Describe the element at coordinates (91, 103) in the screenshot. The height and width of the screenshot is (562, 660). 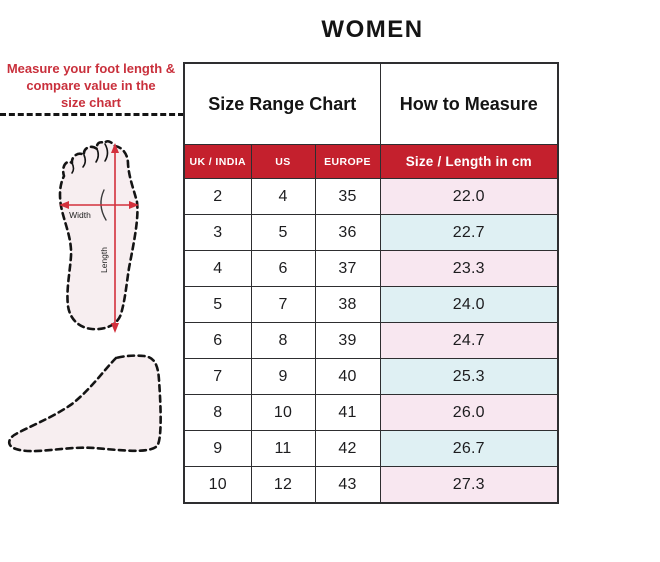
I see `instruction-line-3: size chart` at that location.